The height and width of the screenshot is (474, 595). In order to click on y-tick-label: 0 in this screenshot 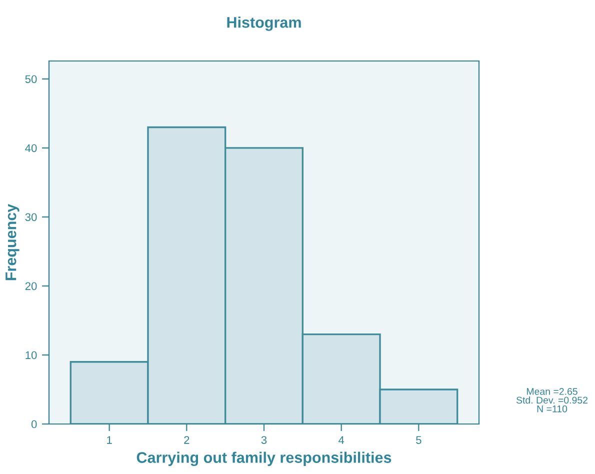, I will do `click(34, 424)`.